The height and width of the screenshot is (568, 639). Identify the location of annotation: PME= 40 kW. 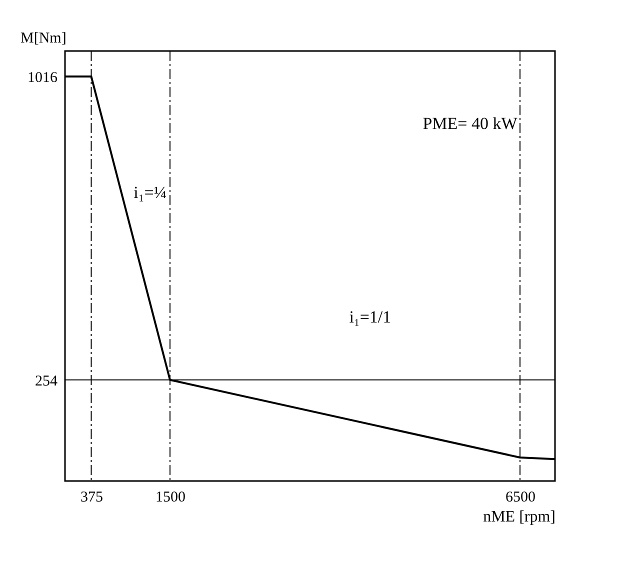
(470, 124).